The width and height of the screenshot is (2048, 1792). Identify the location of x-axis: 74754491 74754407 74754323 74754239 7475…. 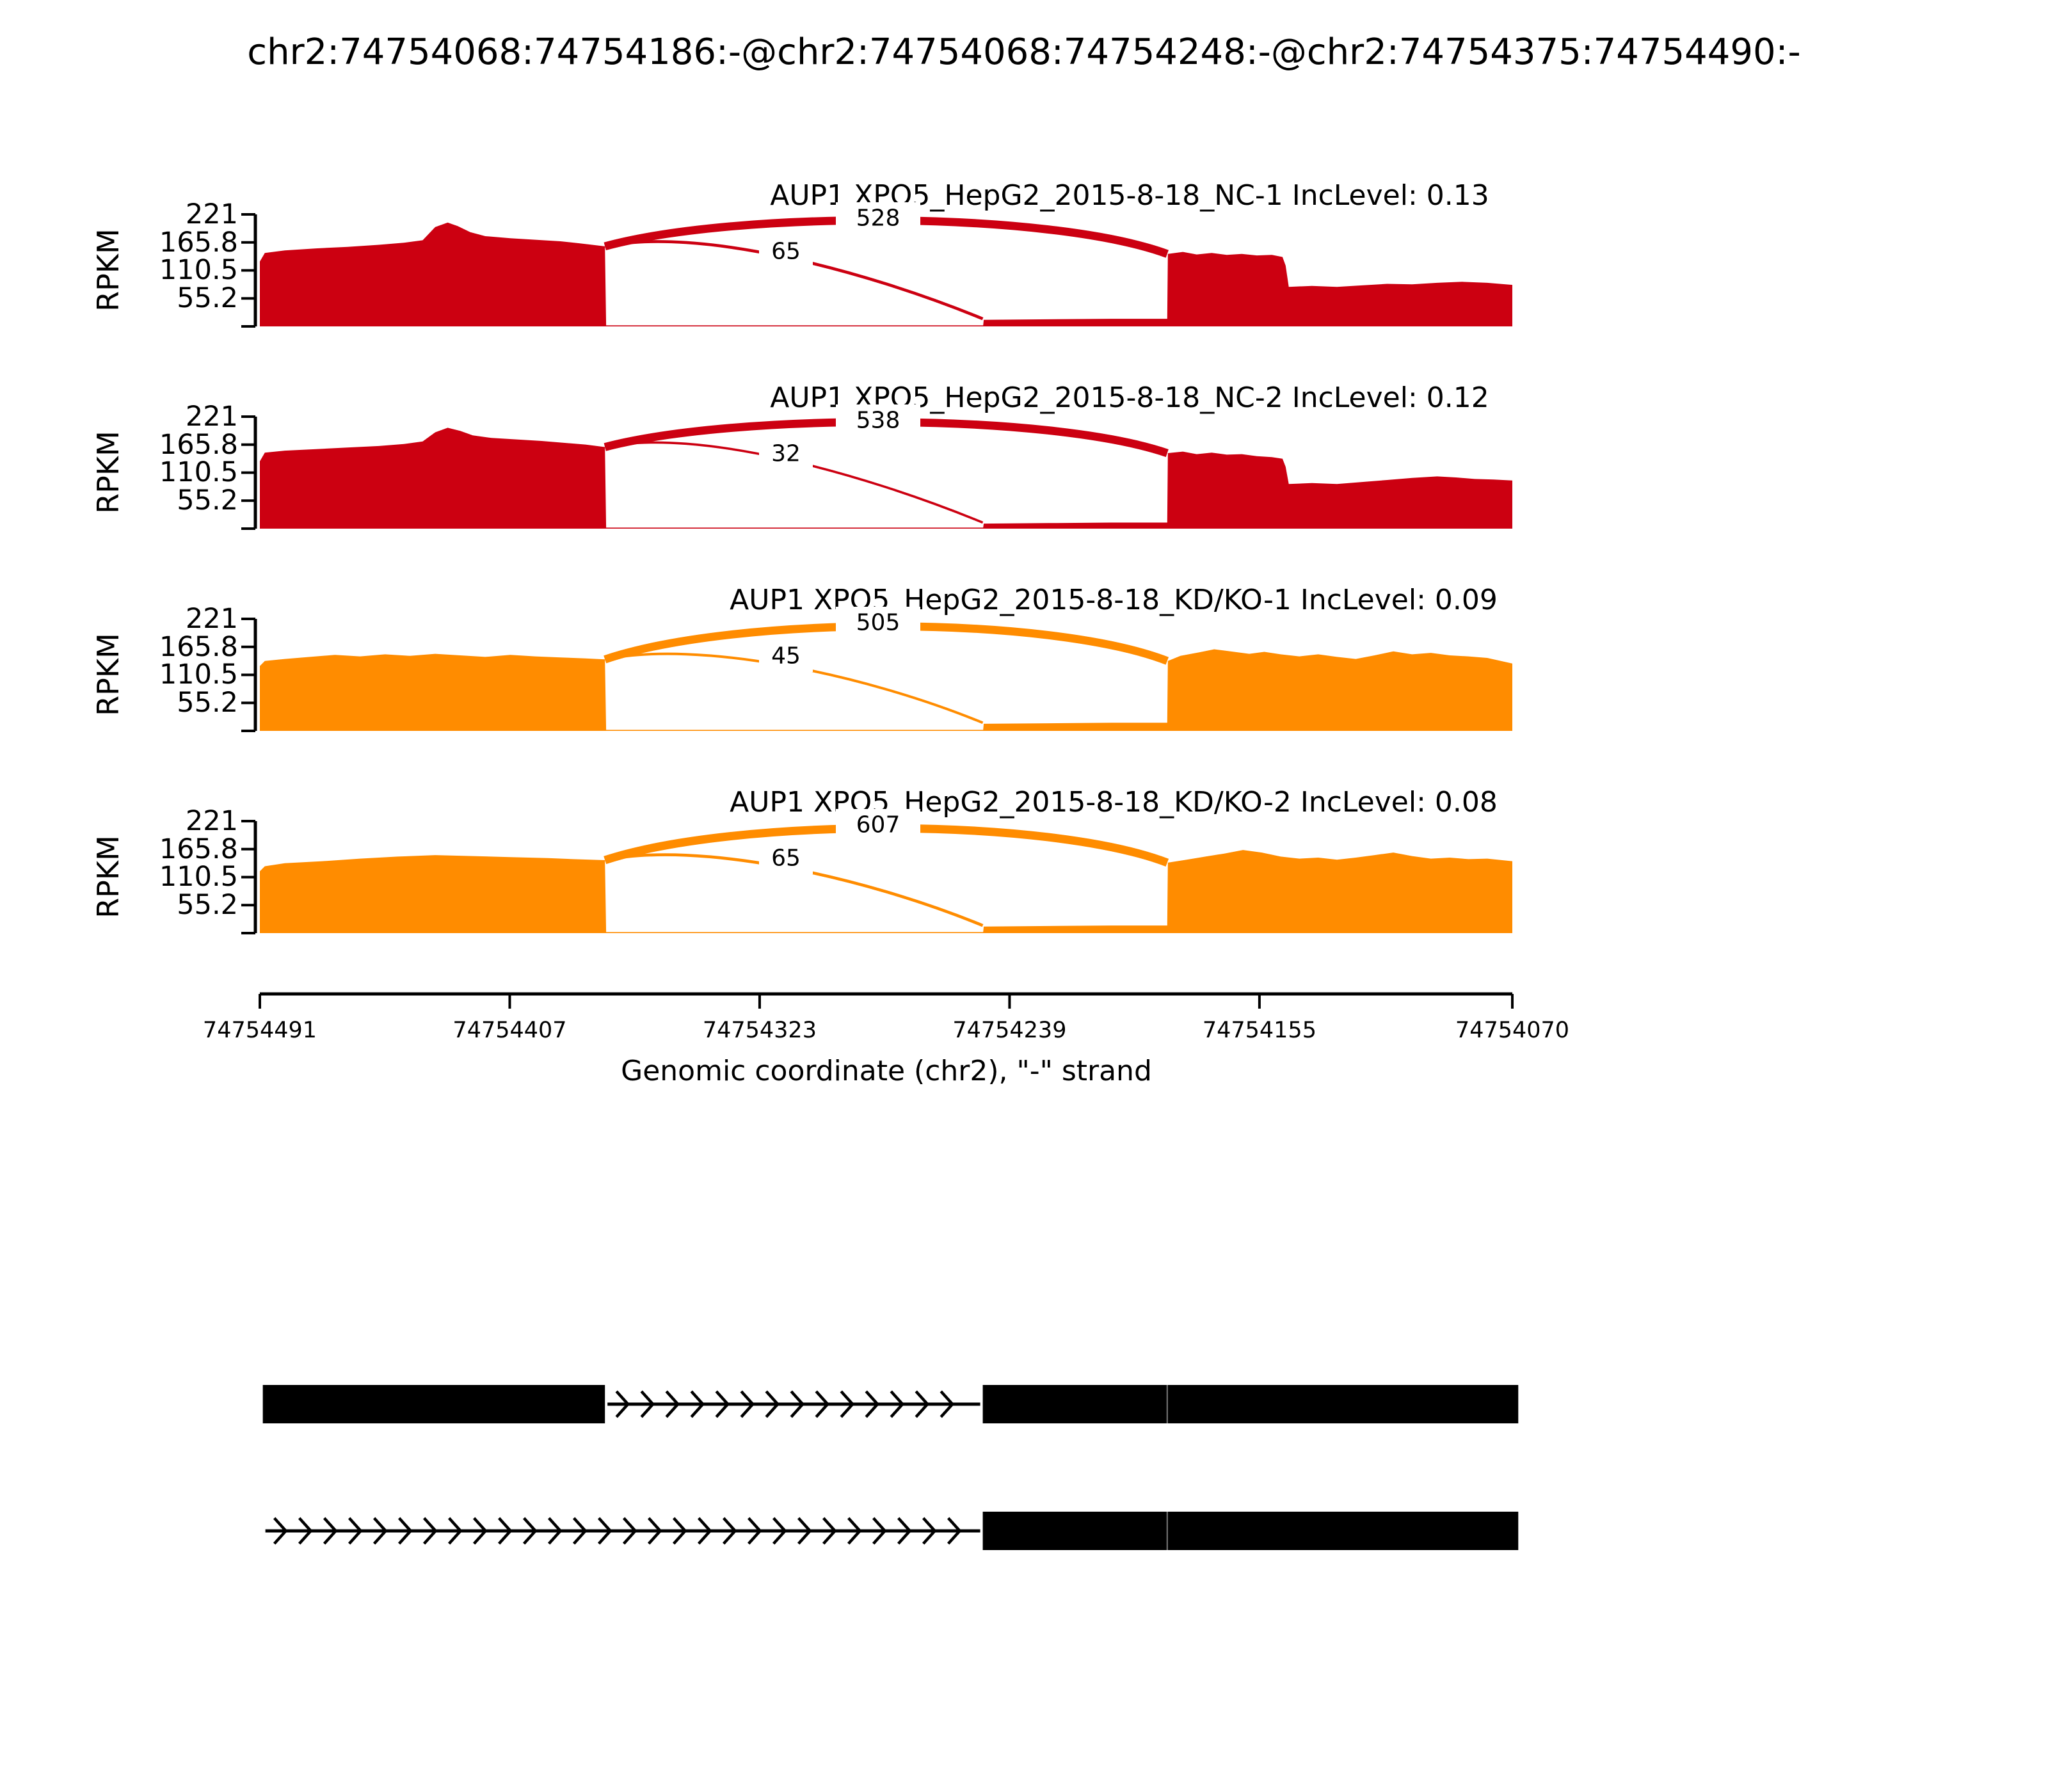
(886, 1039).